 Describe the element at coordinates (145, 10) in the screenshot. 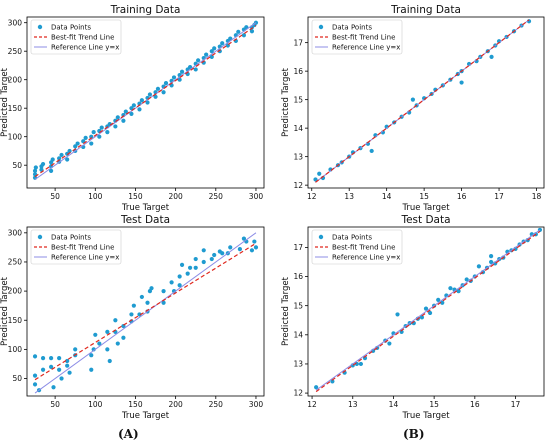

I see `chart-title: Training Data` at that location.